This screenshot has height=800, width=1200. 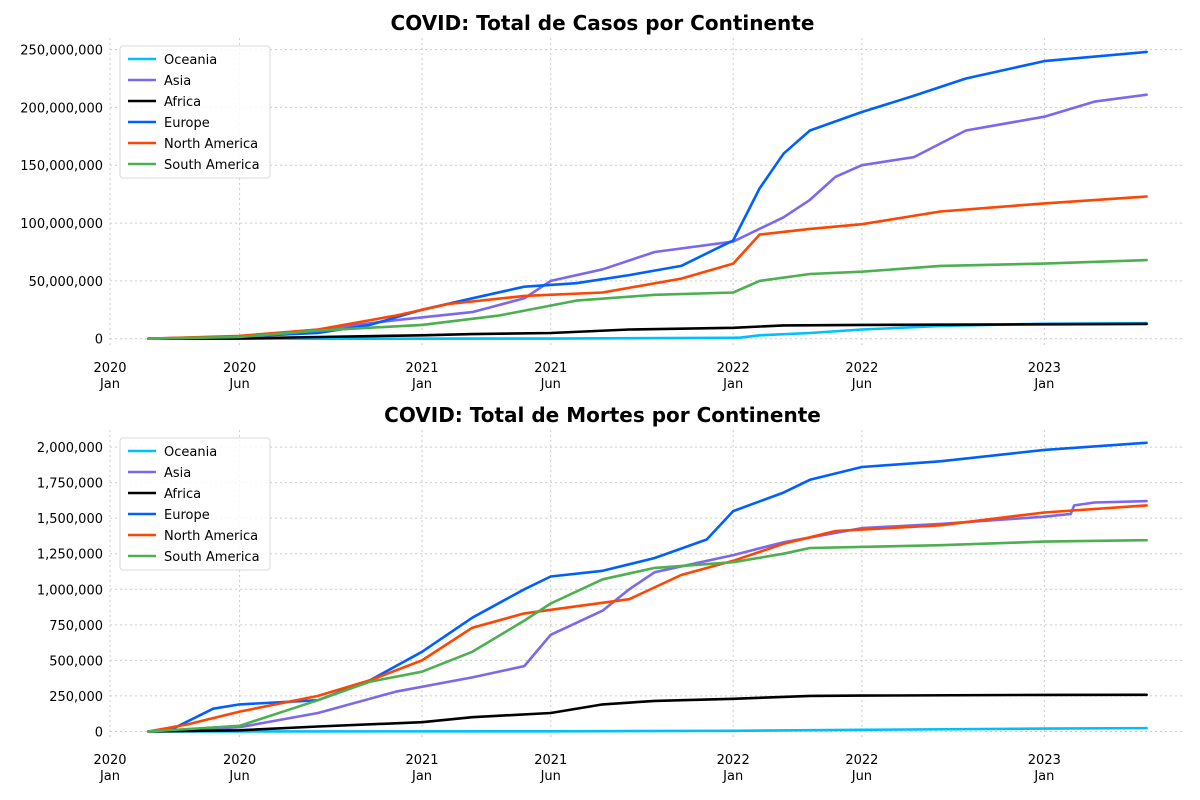 What do you see at coordinates (70, 590) in the screenshot?
I see `y-tick-label: 1,000,000` at bounding box center [70, 590].